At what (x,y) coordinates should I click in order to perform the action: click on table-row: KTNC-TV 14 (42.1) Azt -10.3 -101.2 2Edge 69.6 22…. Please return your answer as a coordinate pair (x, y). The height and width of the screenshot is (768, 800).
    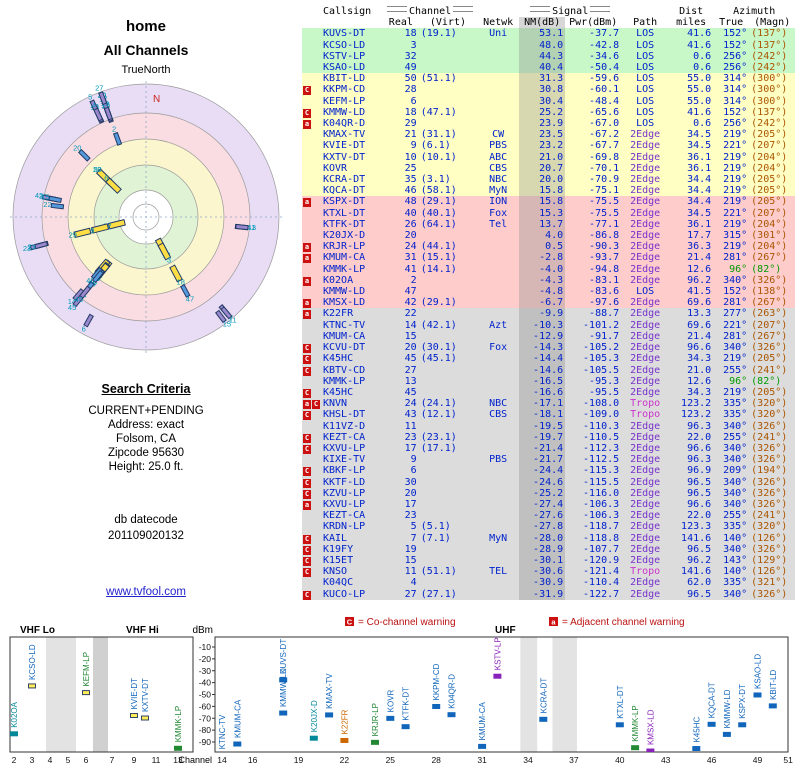
    Looking at the image, I should click on (549, 325).